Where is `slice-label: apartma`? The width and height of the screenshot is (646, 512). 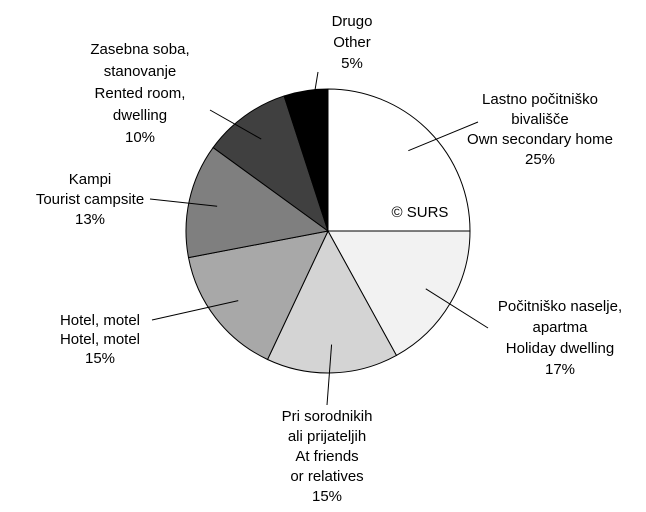 slice-label: apartma is located at coordinates (560, 327).